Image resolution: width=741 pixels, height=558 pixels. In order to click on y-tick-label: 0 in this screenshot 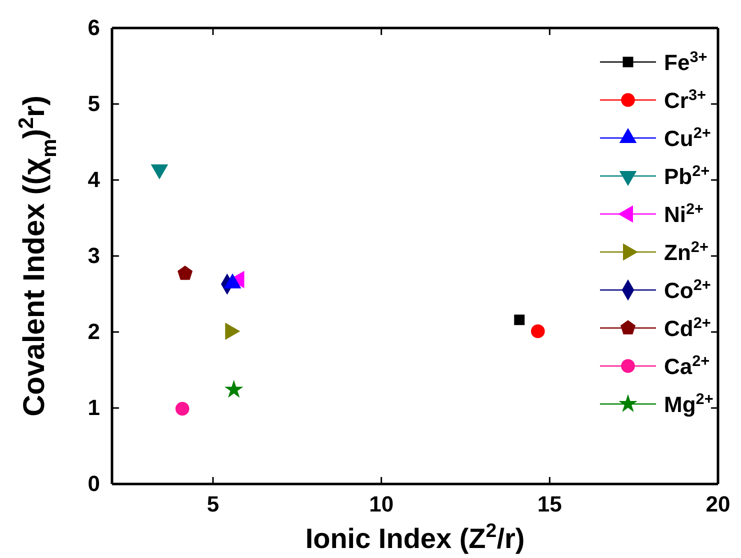, I will do `click(94, 483)`.